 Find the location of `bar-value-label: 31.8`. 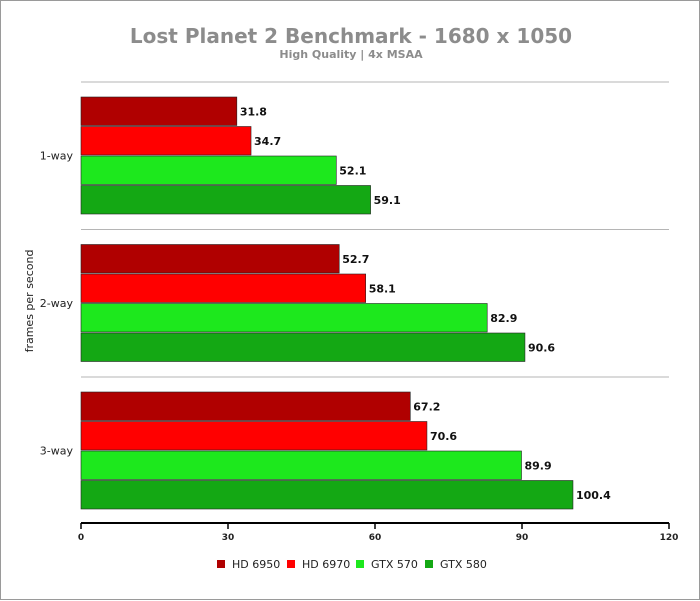

bar-value-label: 31.8 is located at coordinates (253, 111).